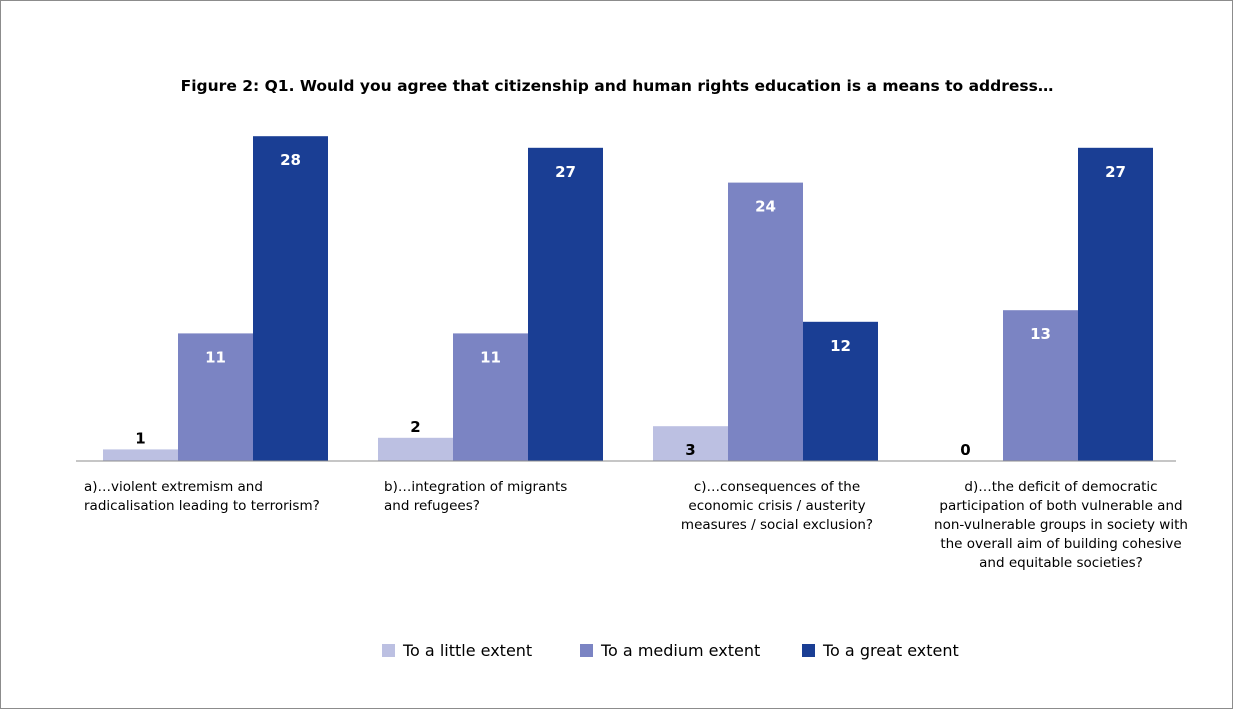 The width and height of the screenshot is (1233, 710). I want to click on value-label-d-series-3: 27, so click(1115, 172).